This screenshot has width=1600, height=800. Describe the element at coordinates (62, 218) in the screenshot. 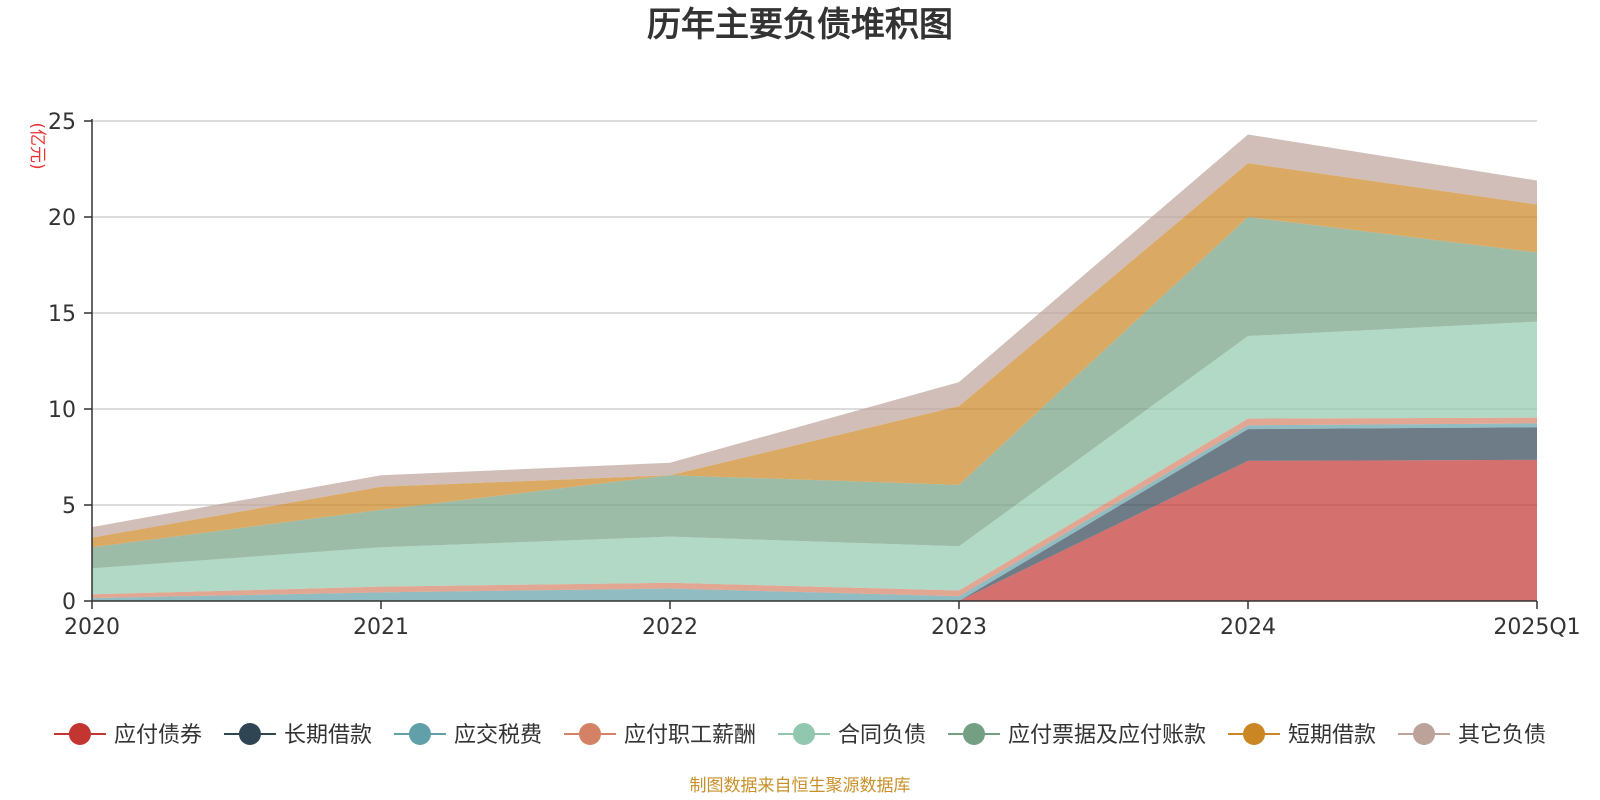

I see `y-tick-label: 20` at that location.